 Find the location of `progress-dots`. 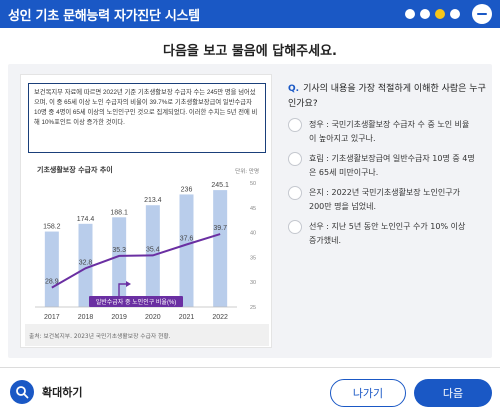

progress-dots is located at coordinates (432, 14).